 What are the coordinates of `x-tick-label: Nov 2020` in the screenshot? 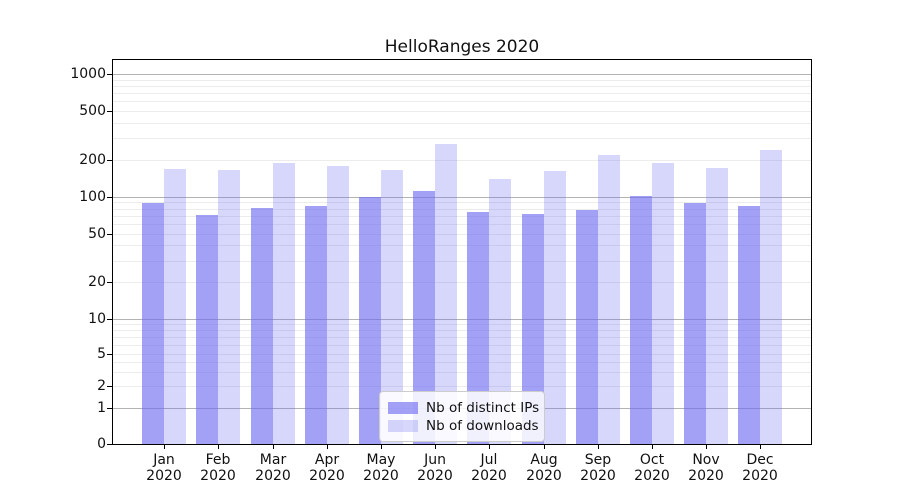 It's located at (706, 468).